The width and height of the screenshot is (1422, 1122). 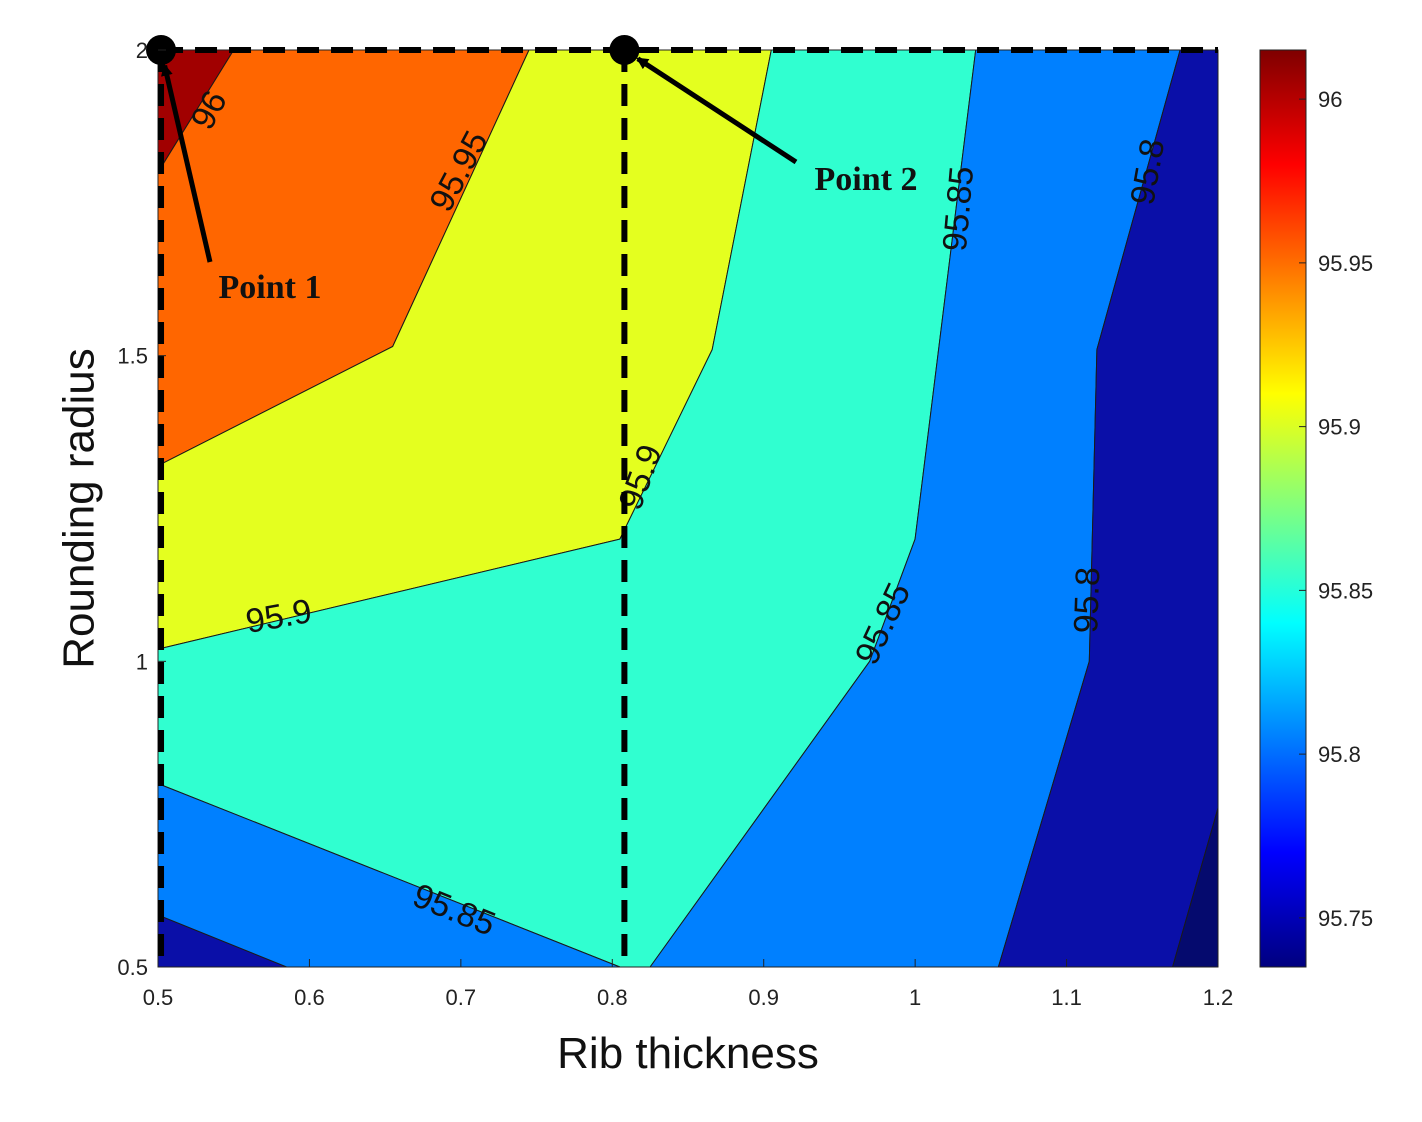 What do you see at coordinates (1330, 99) in the screenshot?
I see `colorbar-tick-label: 96` at bounding box center [1330, 99].